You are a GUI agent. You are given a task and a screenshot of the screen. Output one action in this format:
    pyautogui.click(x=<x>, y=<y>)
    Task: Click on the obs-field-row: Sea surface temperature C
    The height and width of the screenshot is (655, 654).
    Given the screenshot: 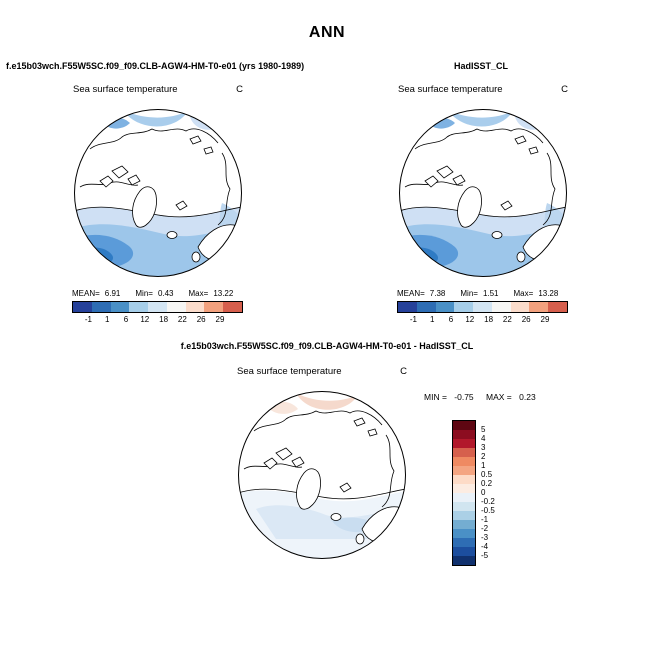 What is the action you would take?
    pyautogui.click(x=483, y=89)
    